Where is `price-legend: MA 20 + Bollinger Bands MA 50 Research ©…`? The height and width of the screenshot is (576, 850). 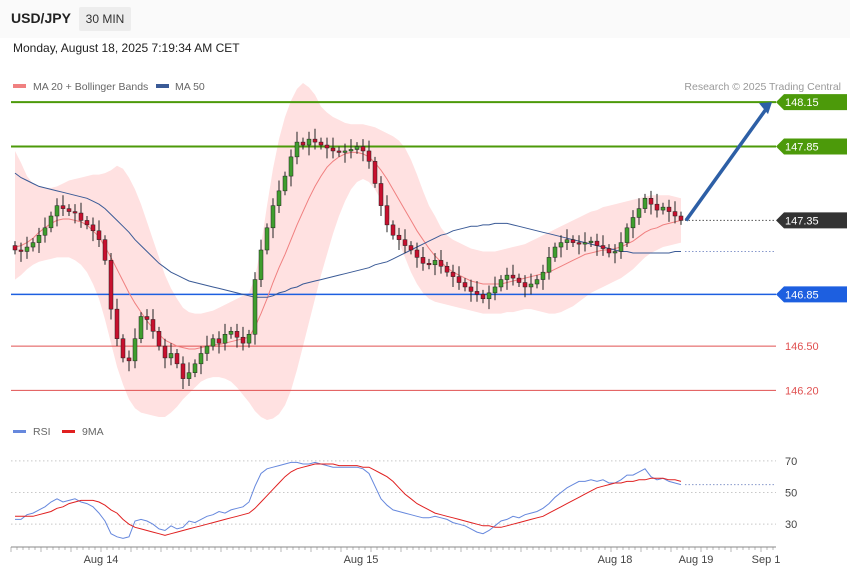
price-legend: MA 20 + Bollinger Bands MA 50 Research ©… is located at coordinates (427, 87).